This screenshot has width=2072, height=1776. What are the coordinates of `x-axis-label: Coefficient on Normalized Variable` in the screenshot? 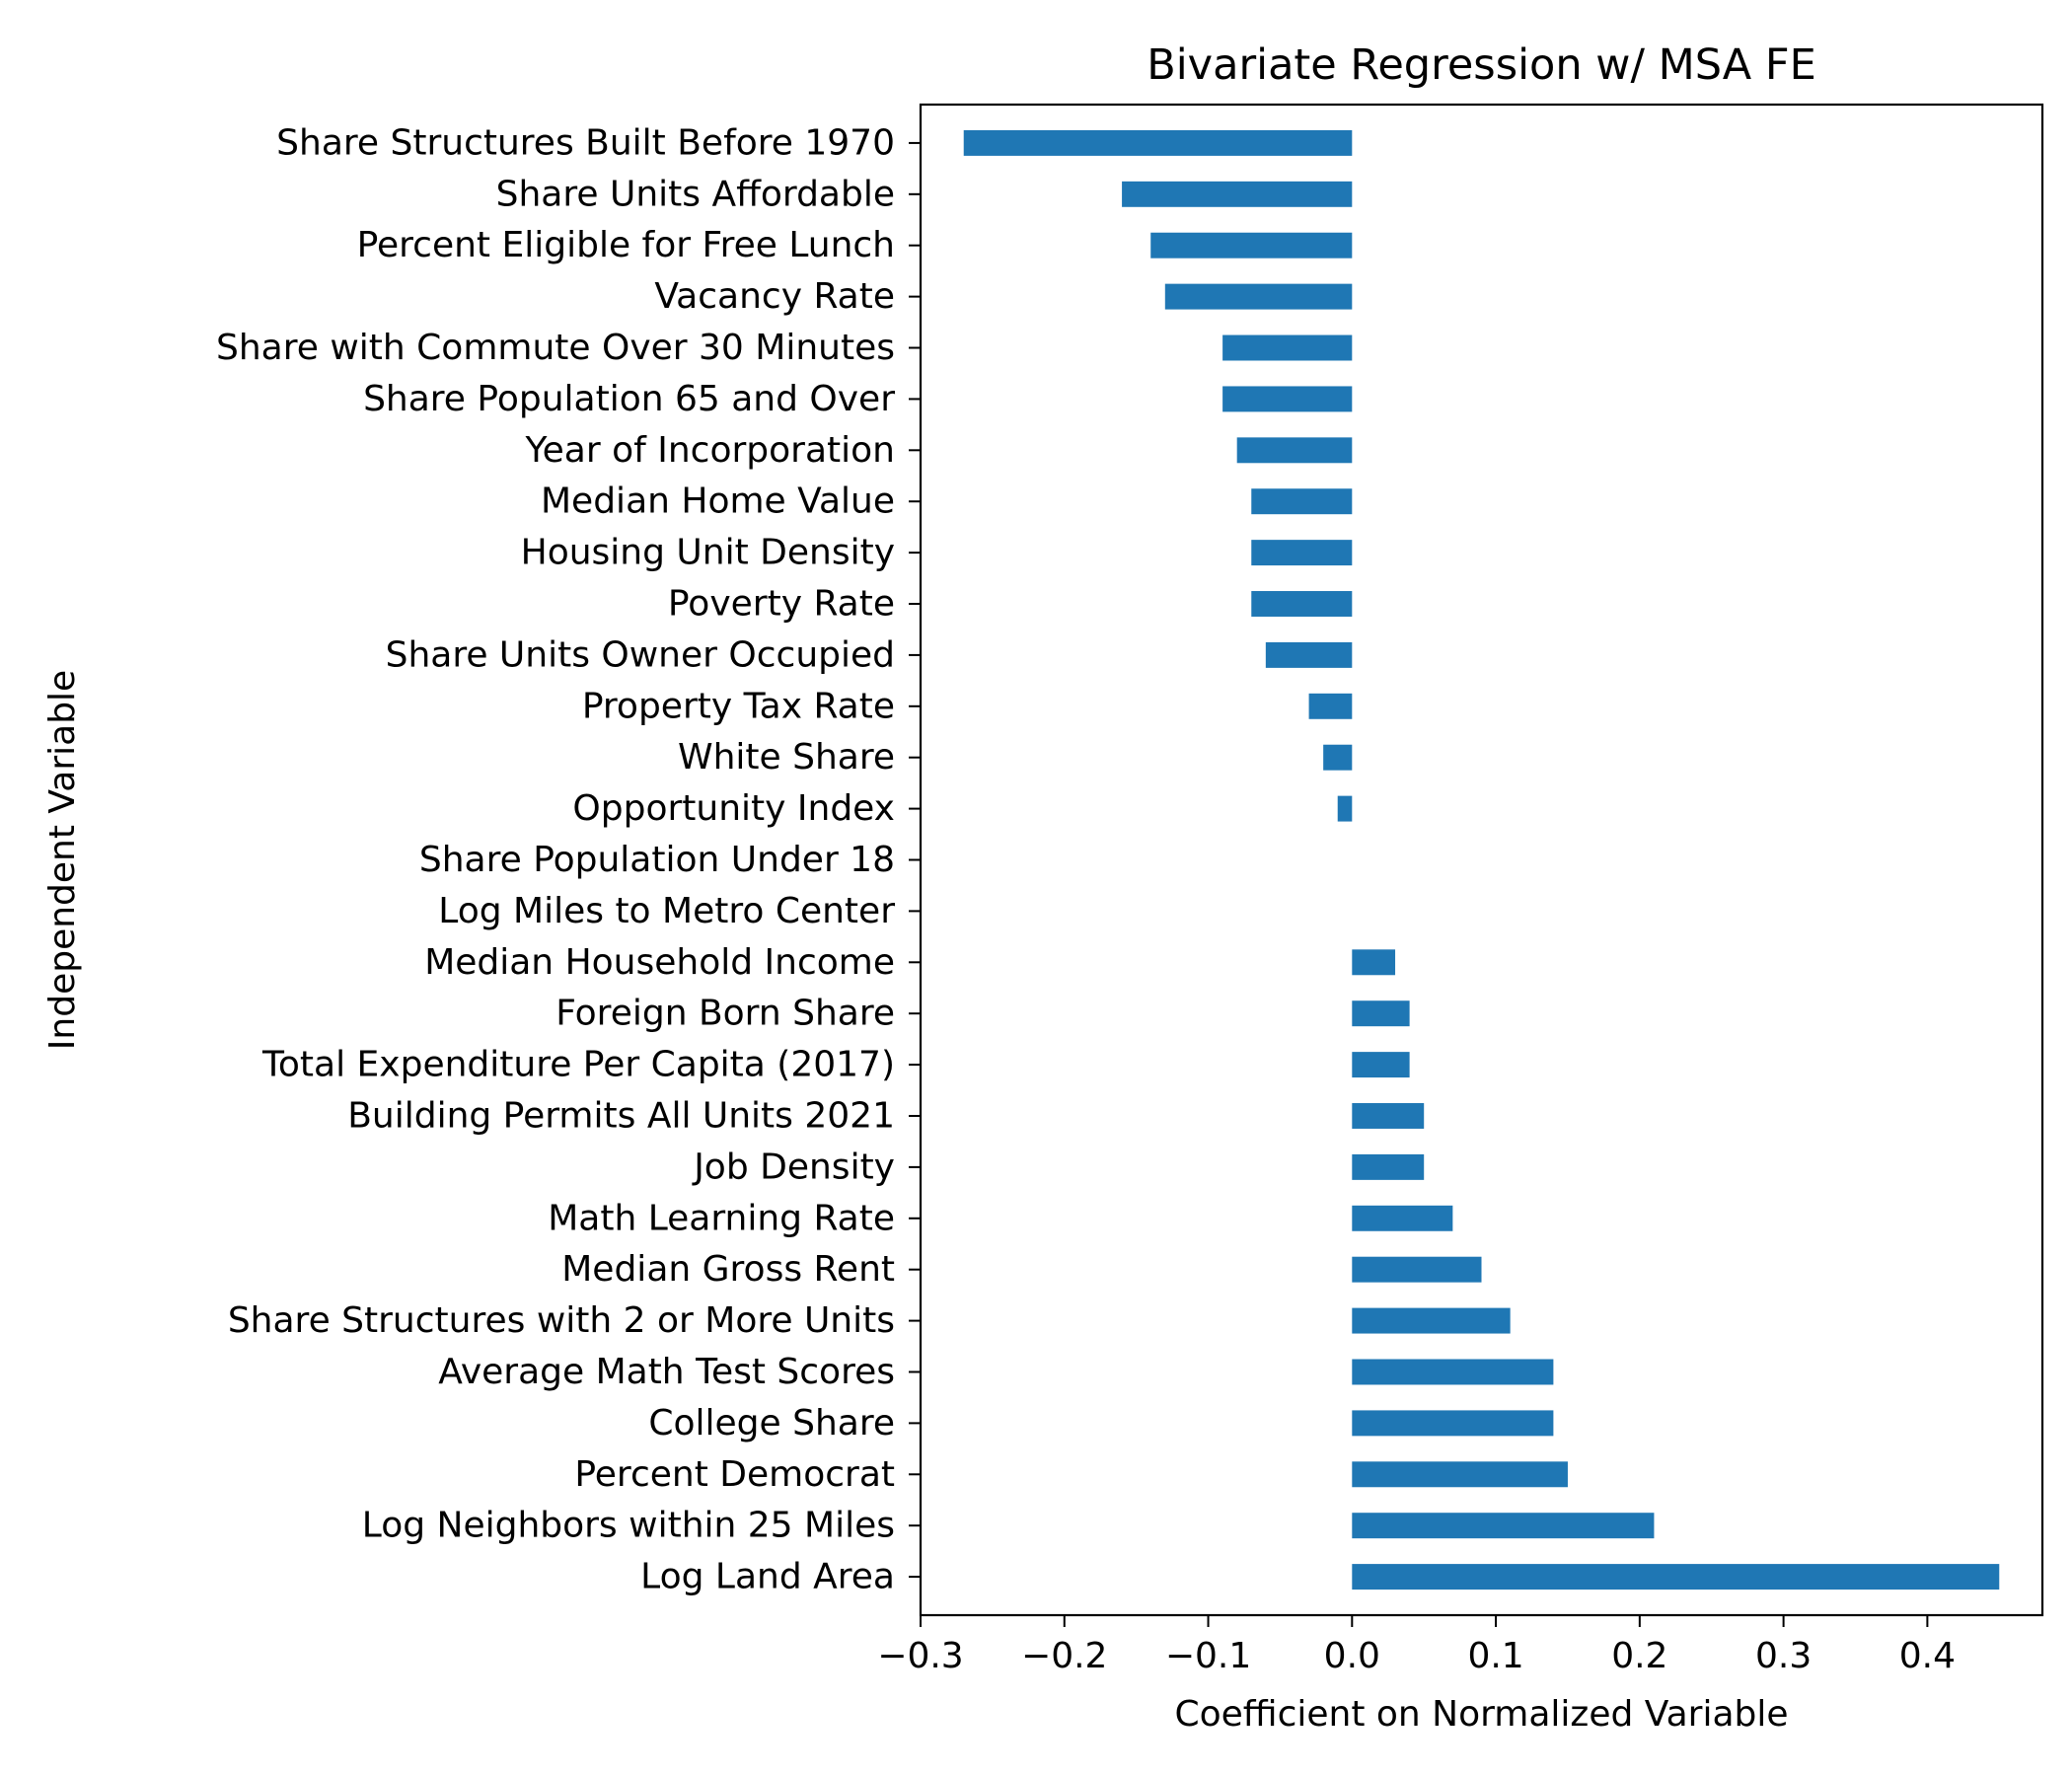 It's located at (1481, 1714).